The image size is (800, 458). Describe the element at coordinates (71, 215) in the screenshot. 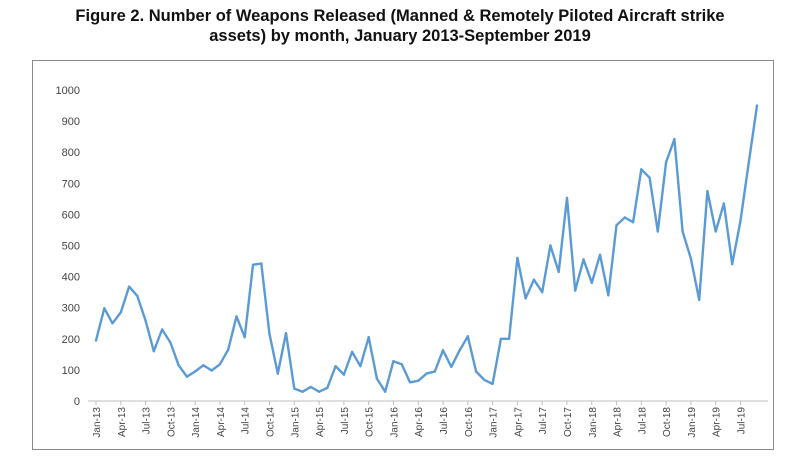

I see `y-tick-label: 600` at that location.